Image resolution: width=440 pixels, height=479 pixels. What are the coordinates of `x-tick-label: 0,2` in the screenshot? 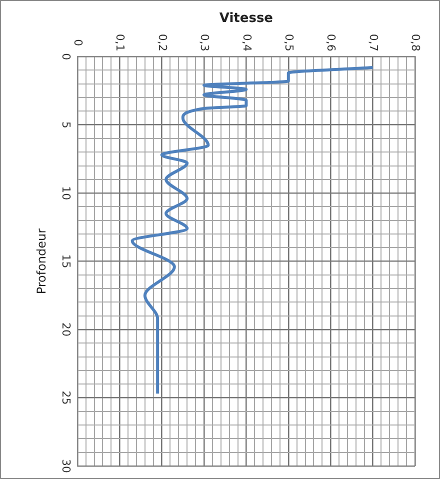 It's located at (162, 43).